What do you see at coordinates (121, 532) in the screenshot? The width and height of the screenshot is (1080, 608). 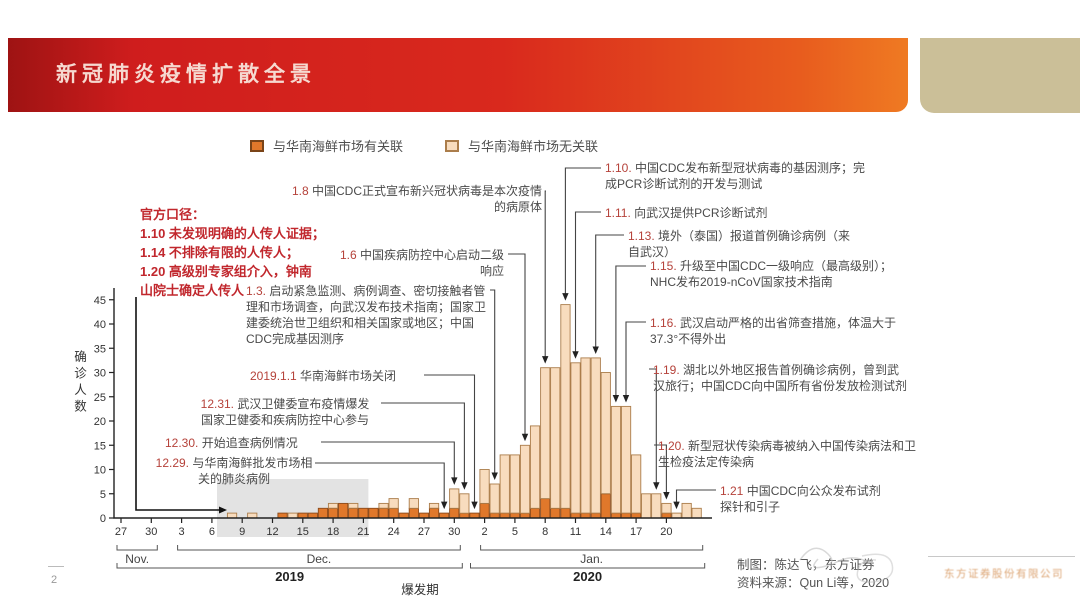 I see `x-tick-label: 27` at bounding box center [121, 532].